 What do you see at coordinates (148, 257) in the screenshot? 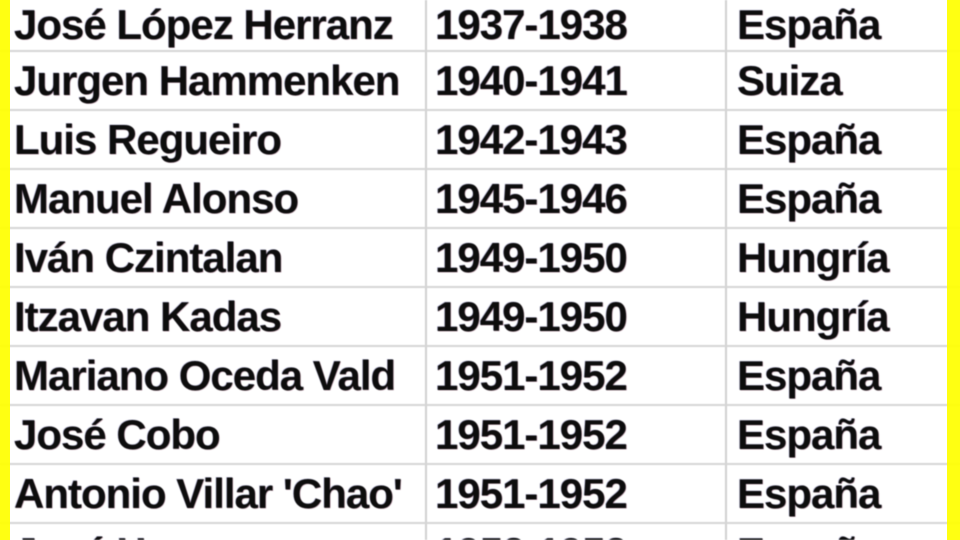
I see `cell-name: Iván Czintalan` at bounding box center [148, 257].